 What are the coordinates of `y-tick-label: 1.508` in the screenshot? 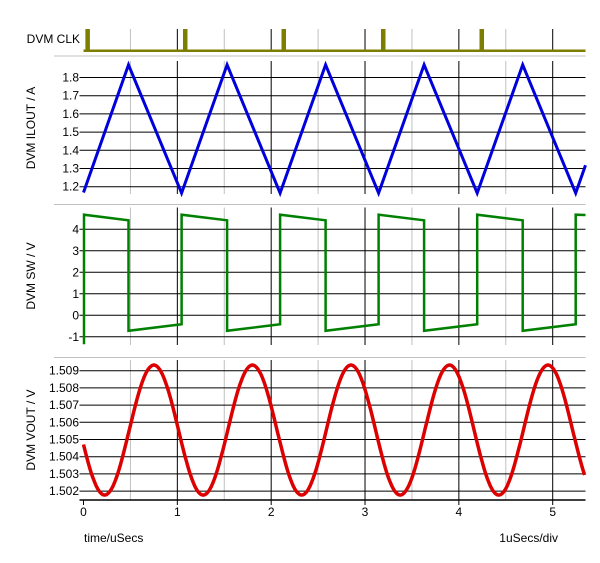 It's located at (64, 388).